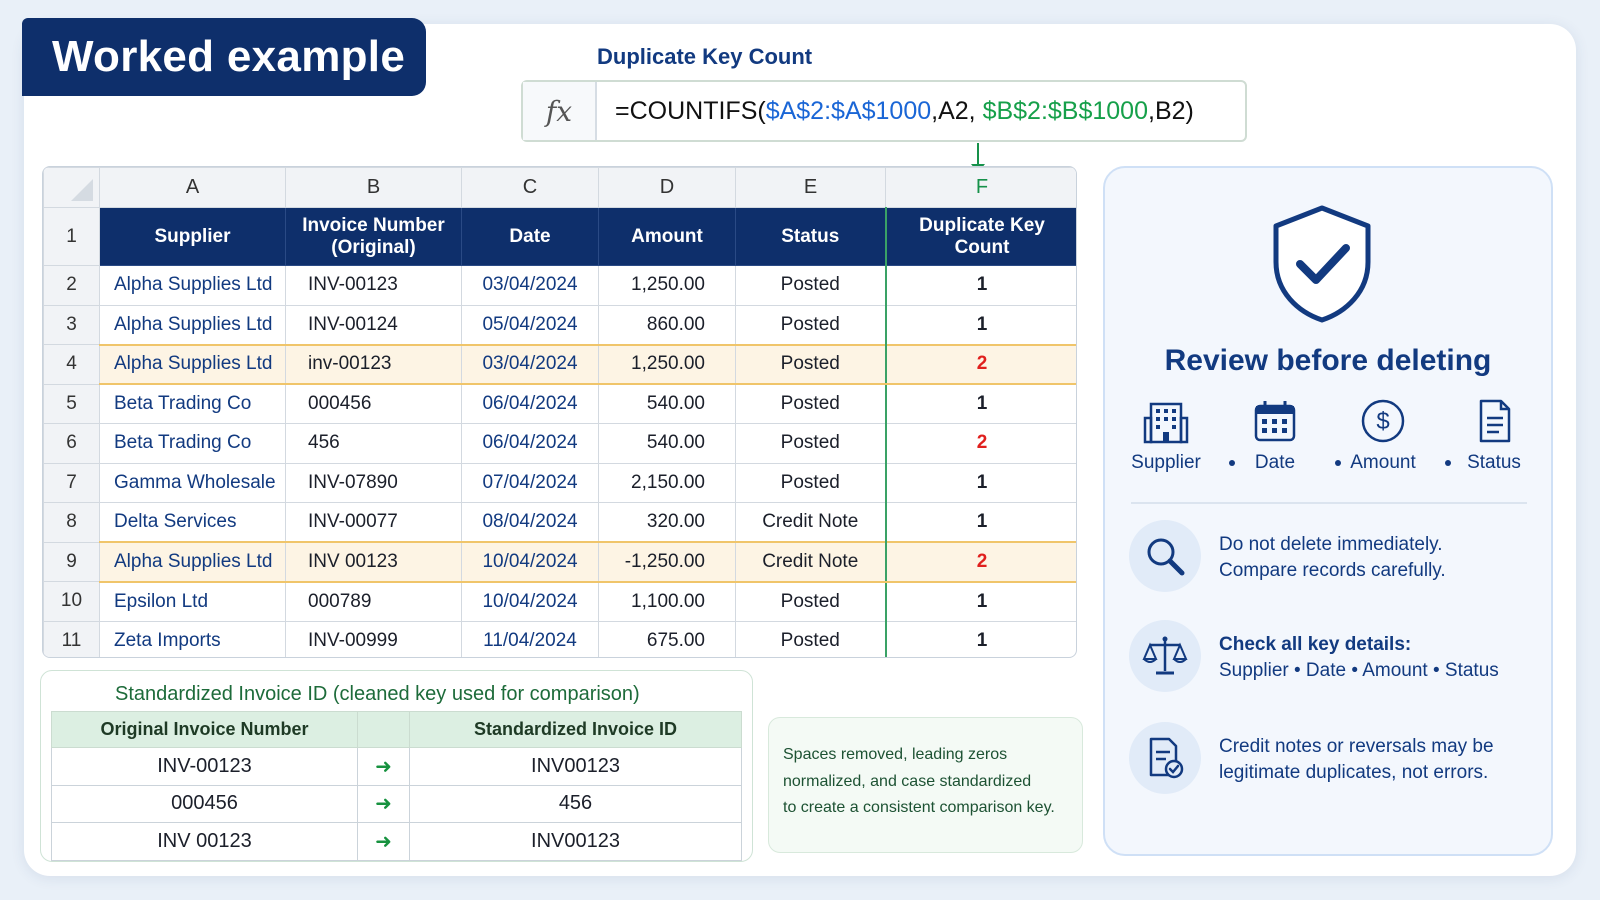  Describe the element at coordinates (530, 324) in the screenshot. I see `cell-date: 05/04/2024` at that location.